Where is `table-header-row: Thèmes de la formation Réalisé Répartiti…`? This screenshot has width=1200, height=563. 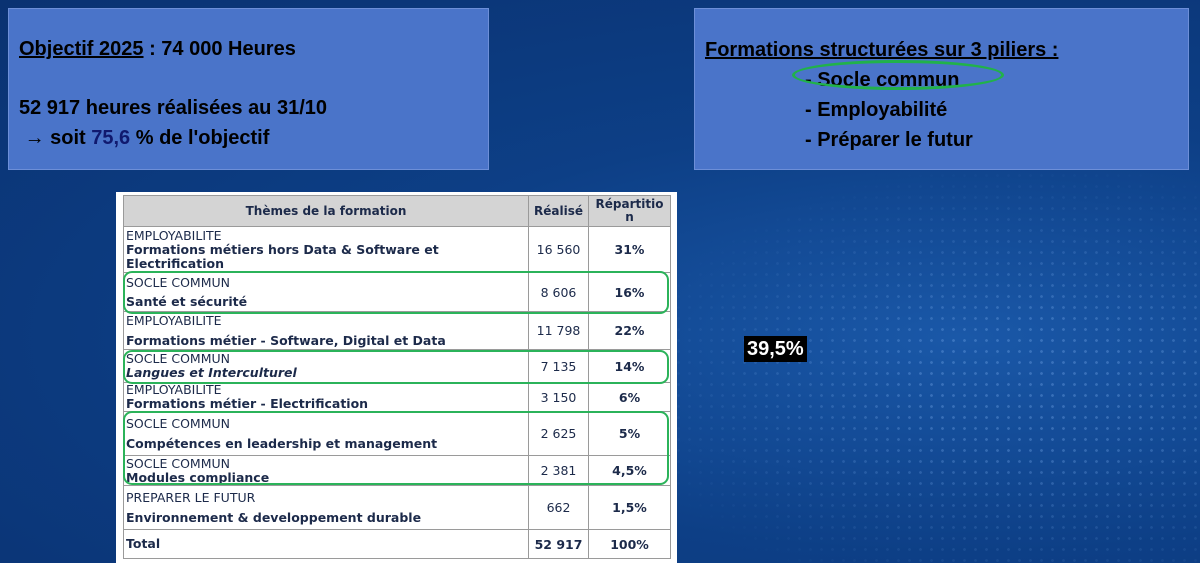
table-header-row: Thèmes de la formation Réalisé Répartiti… is located at coordinates (397, 211).